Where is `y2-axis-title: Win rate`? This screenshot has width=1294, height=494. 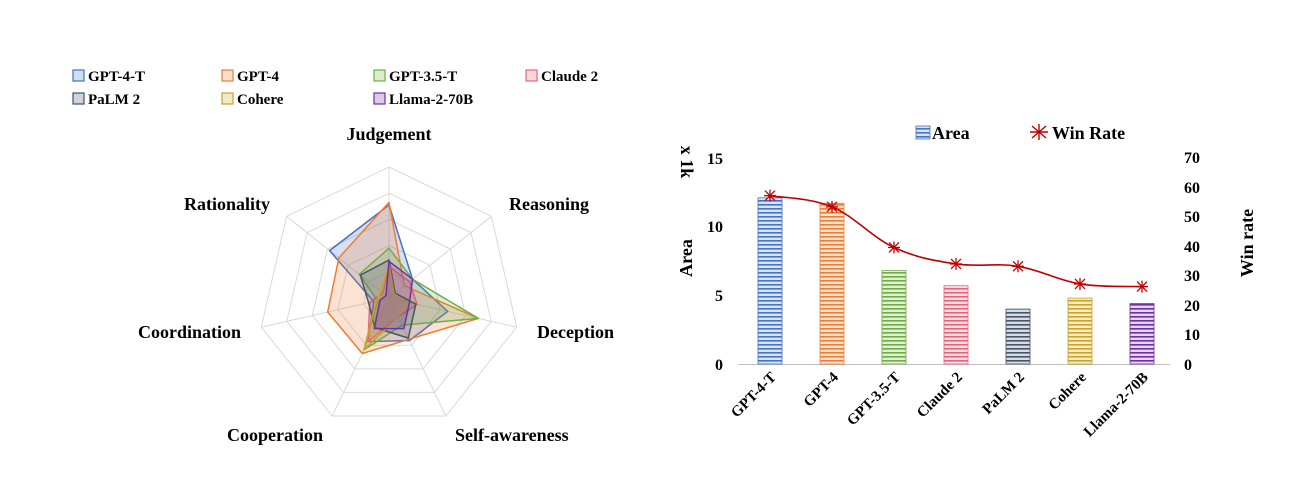 y2-axis-title: Win rate is located at coordinates (1247, 243).